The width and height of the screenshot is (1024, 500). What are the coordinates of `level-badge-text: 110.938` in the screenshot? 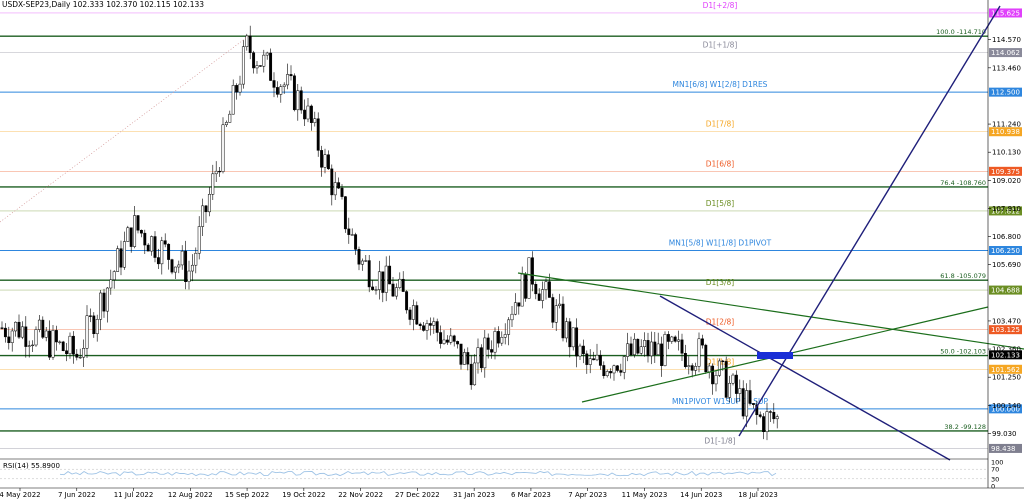 It's located at (1005, 132).